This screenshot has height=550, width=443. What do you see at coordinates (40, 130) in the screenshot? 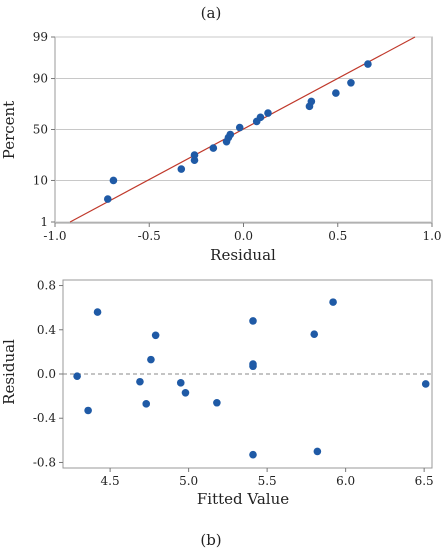
I see `y-tick-label: 50` at bounding box center [40, 130].